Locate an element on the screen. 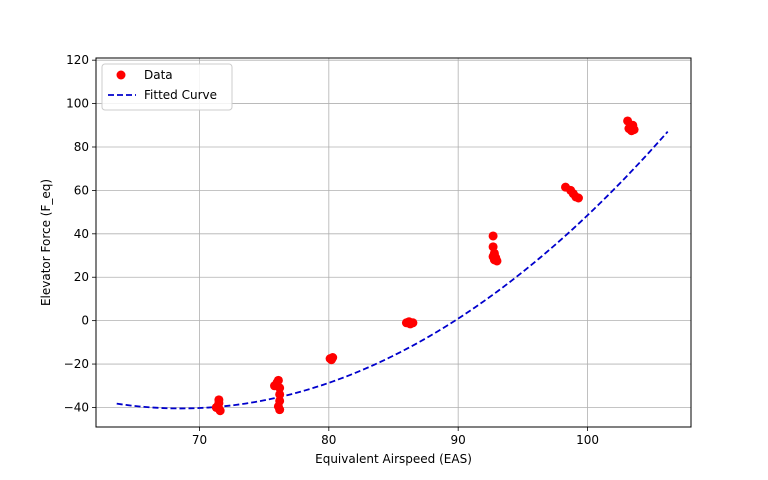  legend-box is located at coordinates (167, 87).